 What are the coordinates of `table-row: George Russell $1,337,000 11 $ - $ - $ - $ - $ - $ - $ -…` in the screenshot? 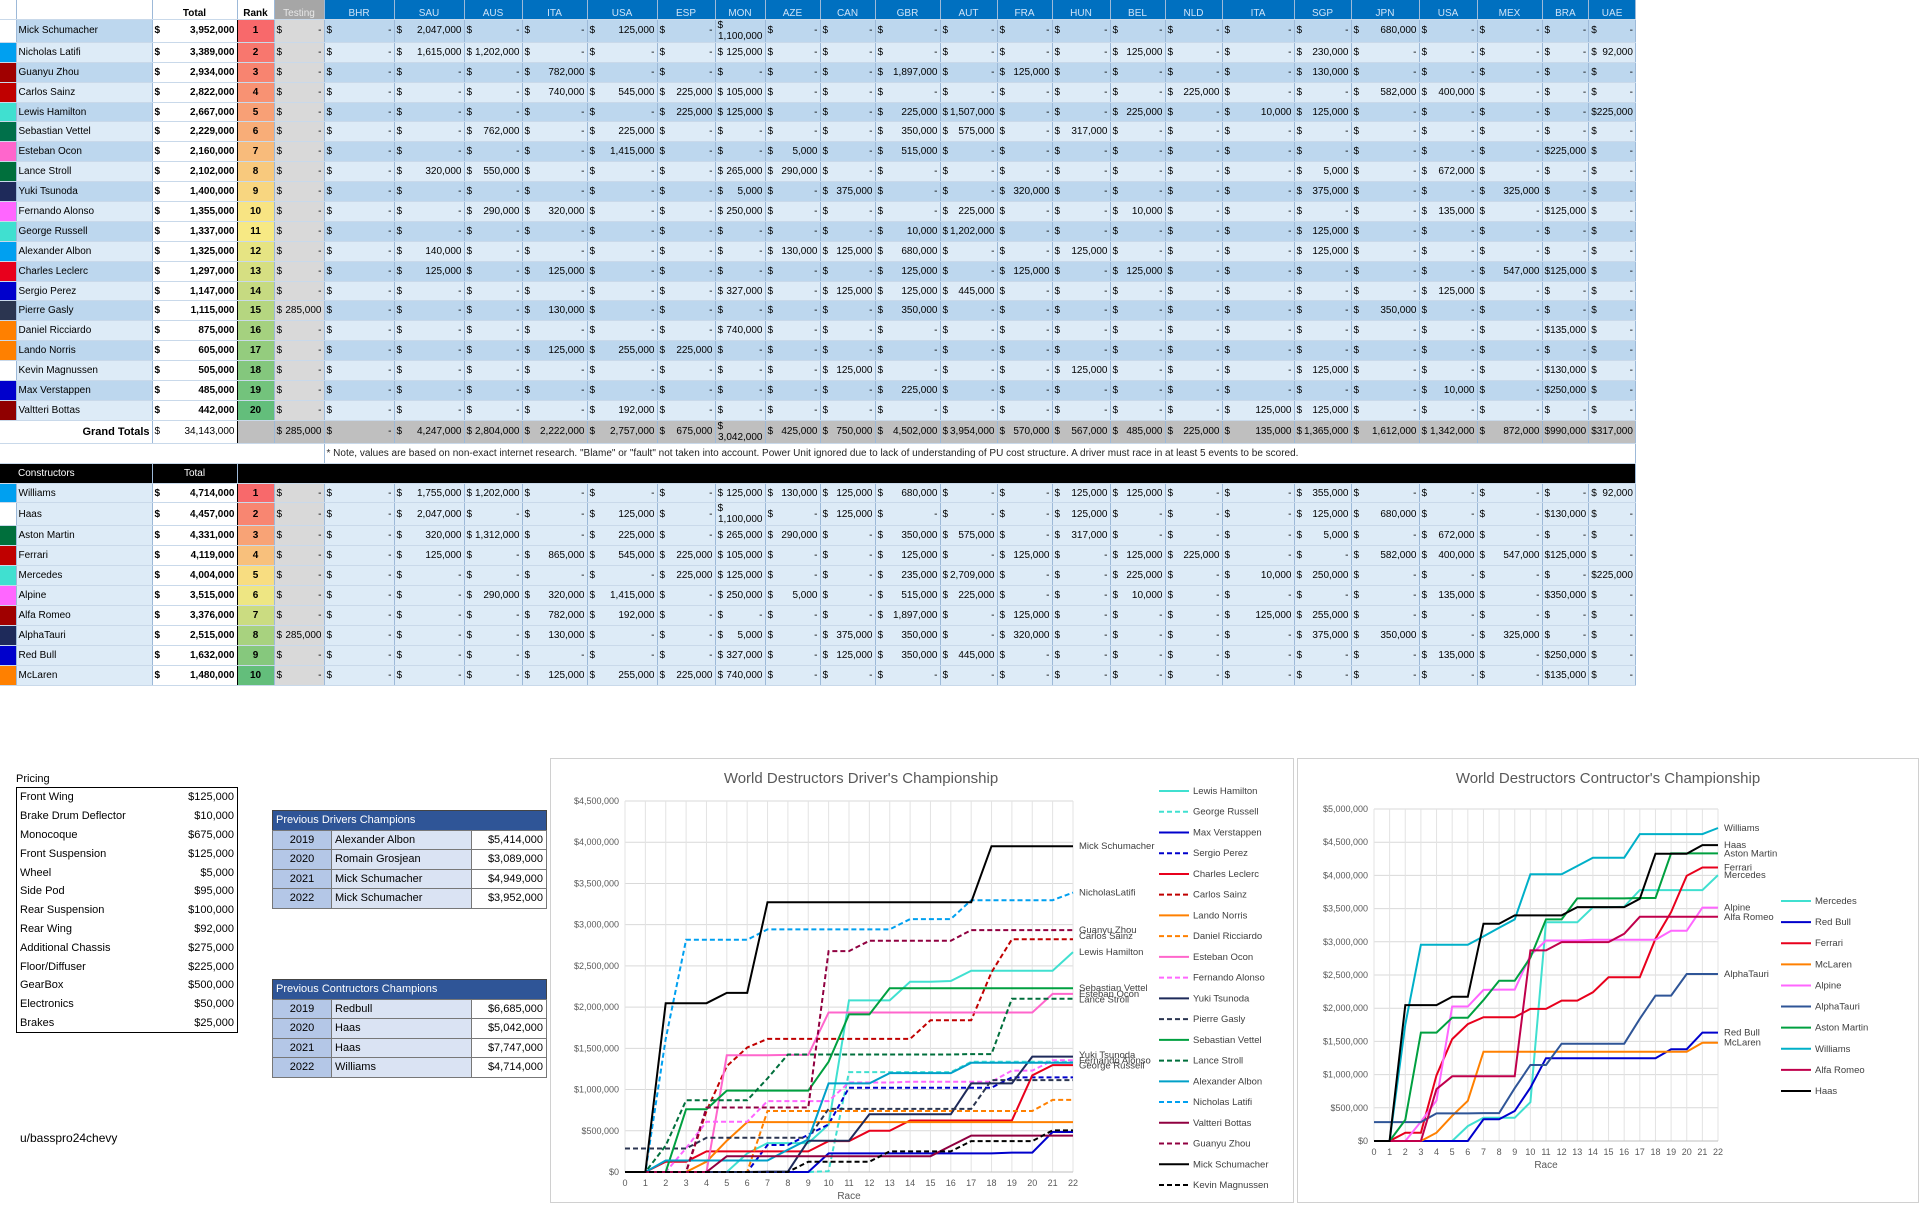 It's located at (818, 231).